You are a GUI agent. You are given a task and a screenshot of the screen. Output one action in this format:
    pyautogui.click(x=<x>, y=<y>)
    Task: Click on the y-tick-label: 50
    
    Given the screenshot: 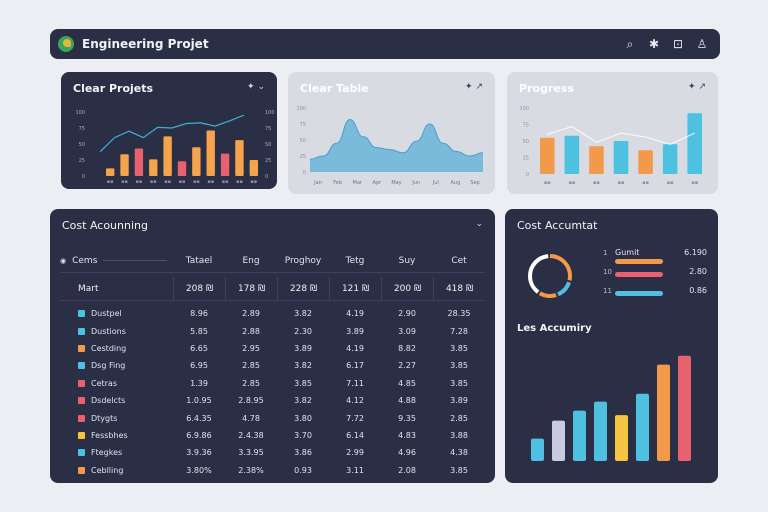 What is the action you would take?
    pyautogui.click(x=303, y=141)
    